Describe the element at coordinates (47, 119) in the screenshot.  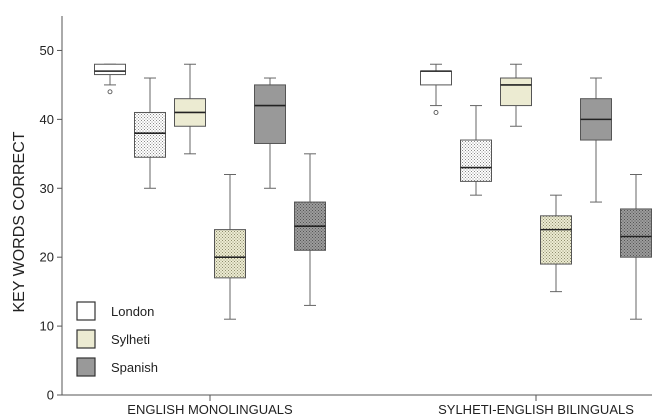
I see `y-tick-label: 40` at that location.